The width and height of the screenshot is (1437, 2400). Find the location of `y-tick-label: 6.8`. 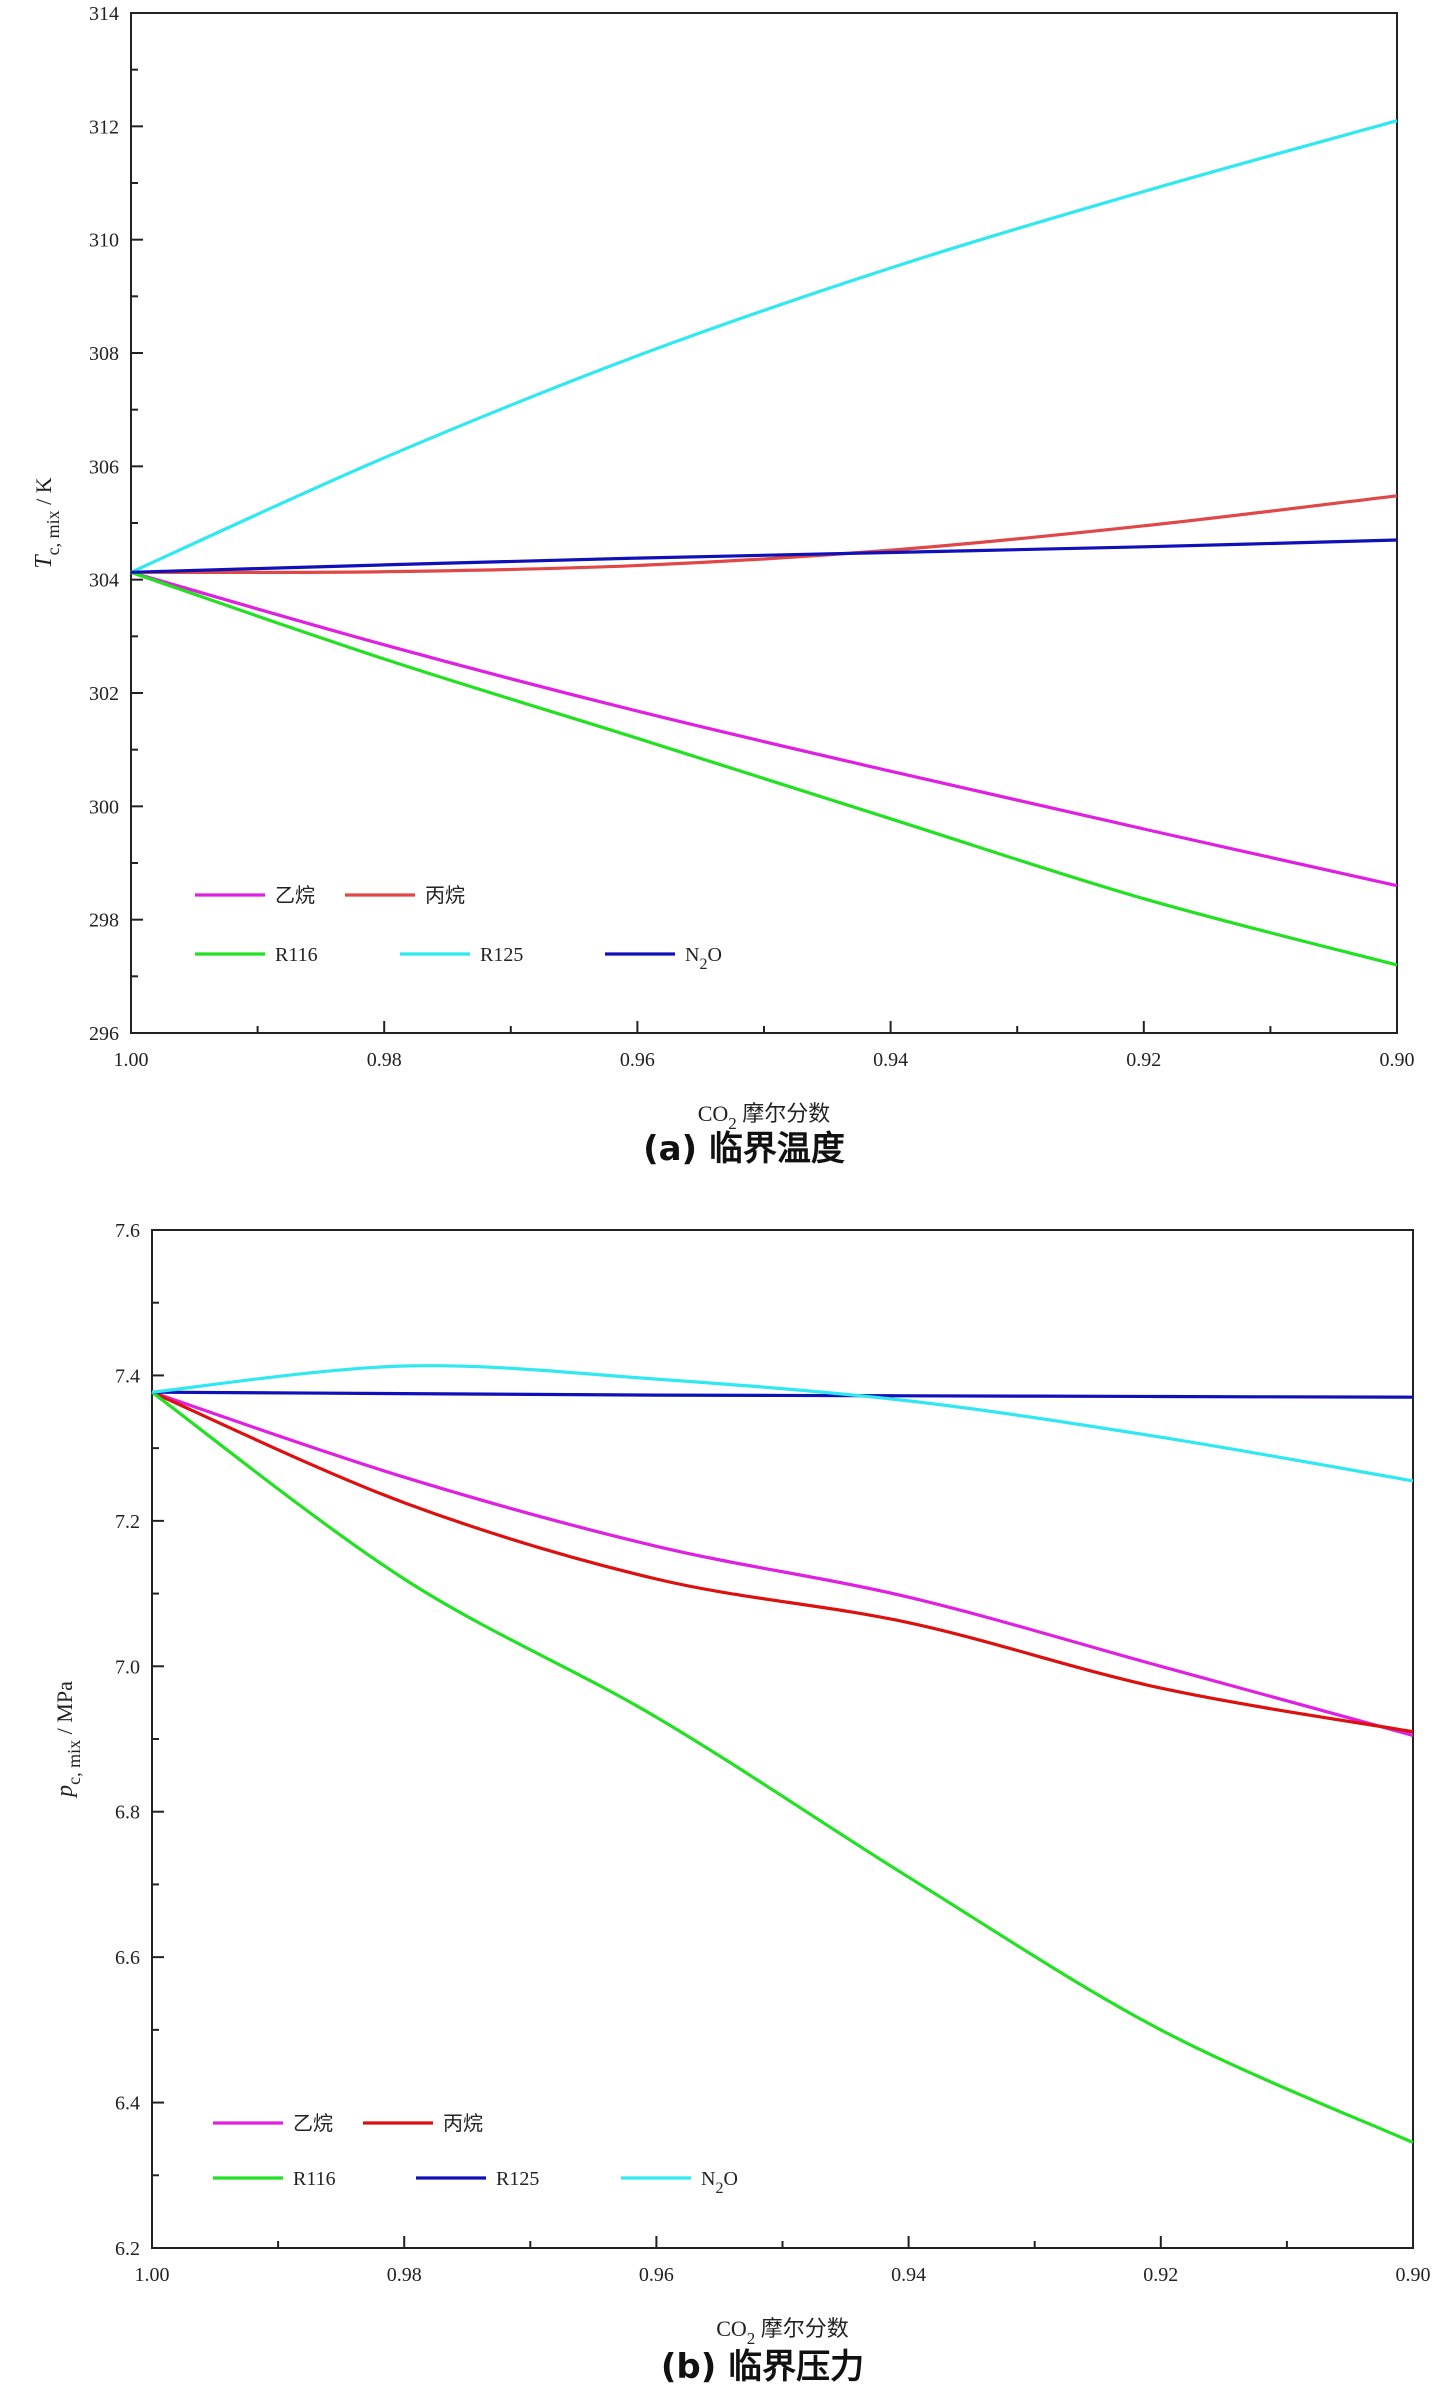

y-tick-label: 6.8 is located at coordinates (127, 1813).